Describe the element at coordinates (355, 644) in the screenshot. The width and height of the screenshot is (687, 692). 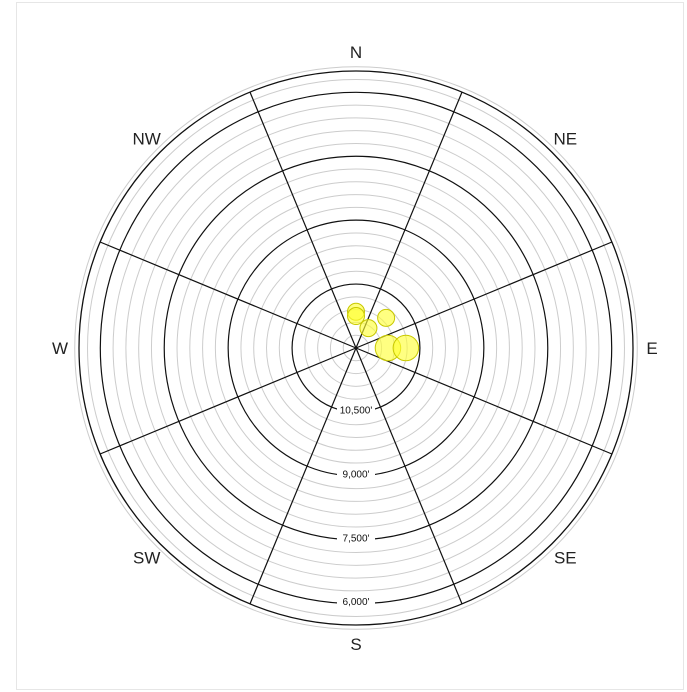
I see `direction-label-s: S` at that location.